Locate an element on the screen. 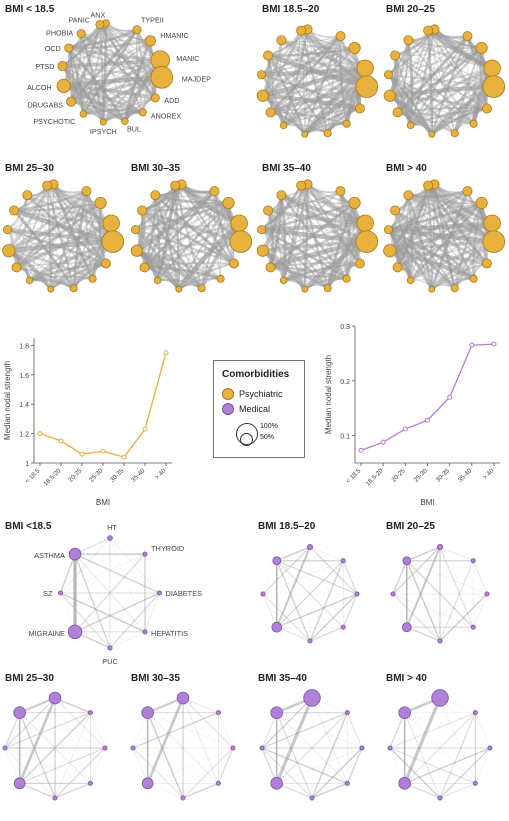 This screenshot has height=821, width=509. size-scale-small-icon is located at coordinates (246, 439).